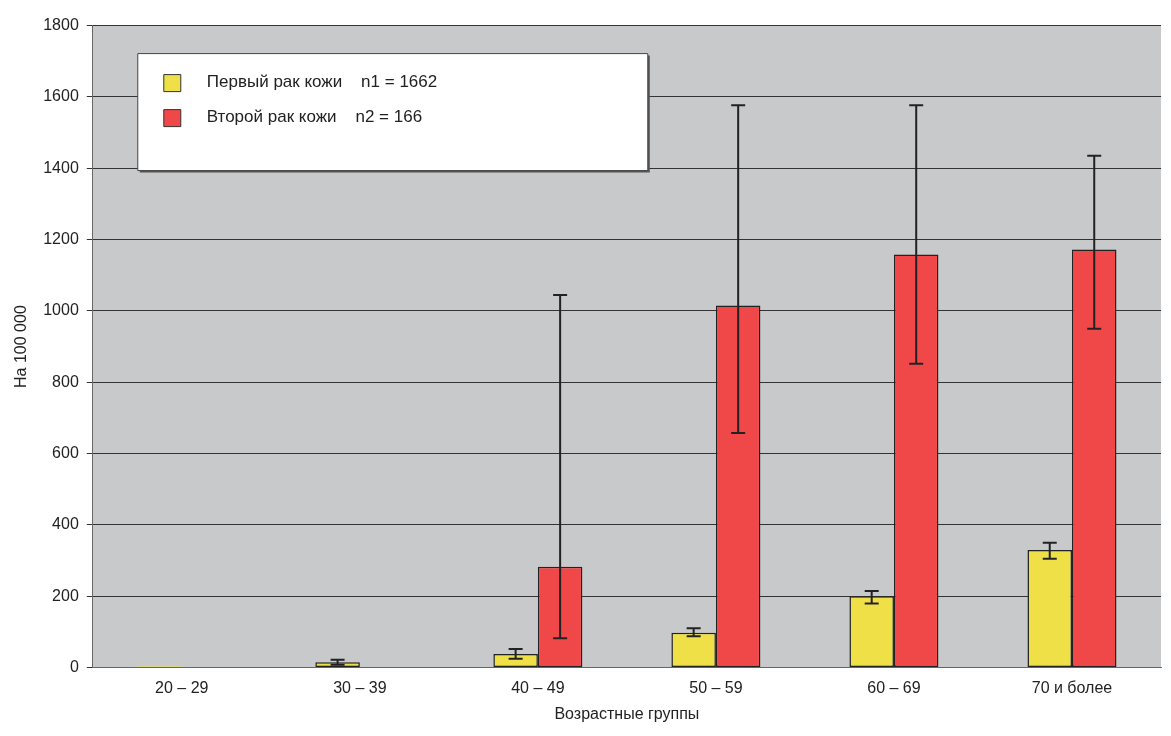 This screenshot has width=1171, height=736. What do you see at coordinates (538, 687) in the screenshot?
I see `x-tick-label: 40 – 49` at bounding box center [538, 687].